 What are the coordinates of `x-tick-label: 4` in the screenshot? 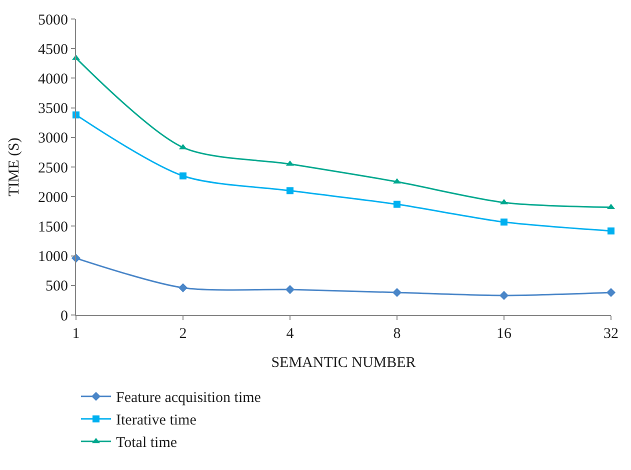 It's located at (290, 334).